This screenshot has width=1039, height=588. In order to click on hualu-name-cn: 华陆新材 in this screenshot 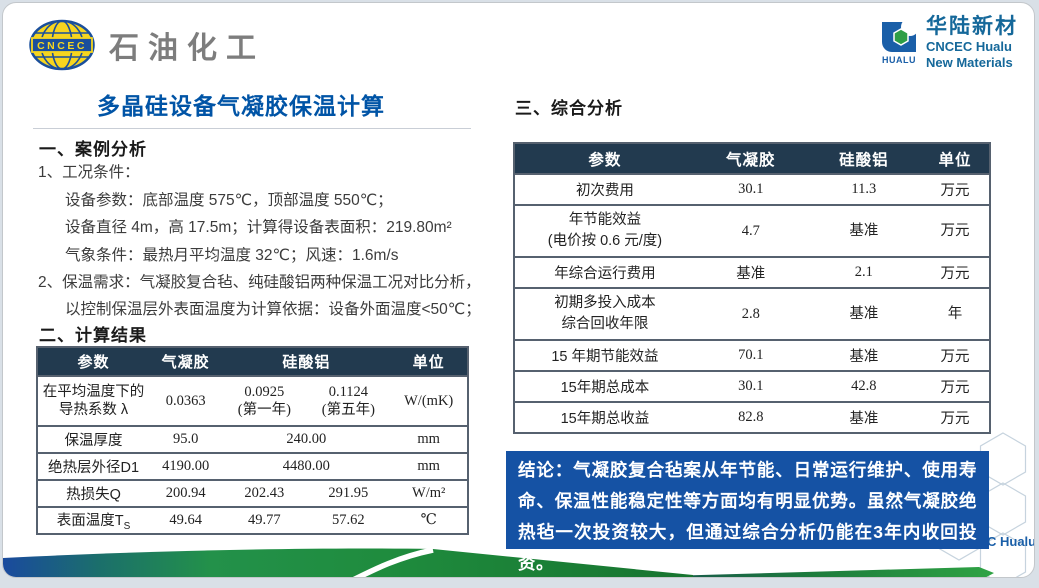, I will do `click(972, 26)`.